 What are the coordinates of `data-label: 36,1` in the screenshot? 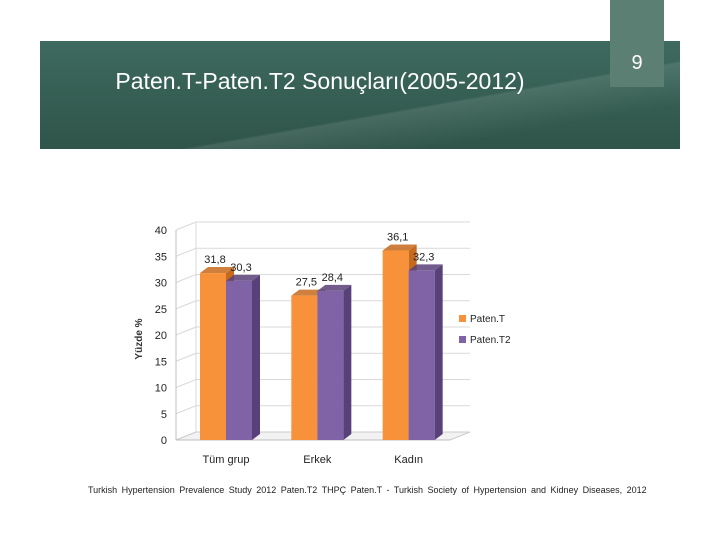 It's located at (397, 237).